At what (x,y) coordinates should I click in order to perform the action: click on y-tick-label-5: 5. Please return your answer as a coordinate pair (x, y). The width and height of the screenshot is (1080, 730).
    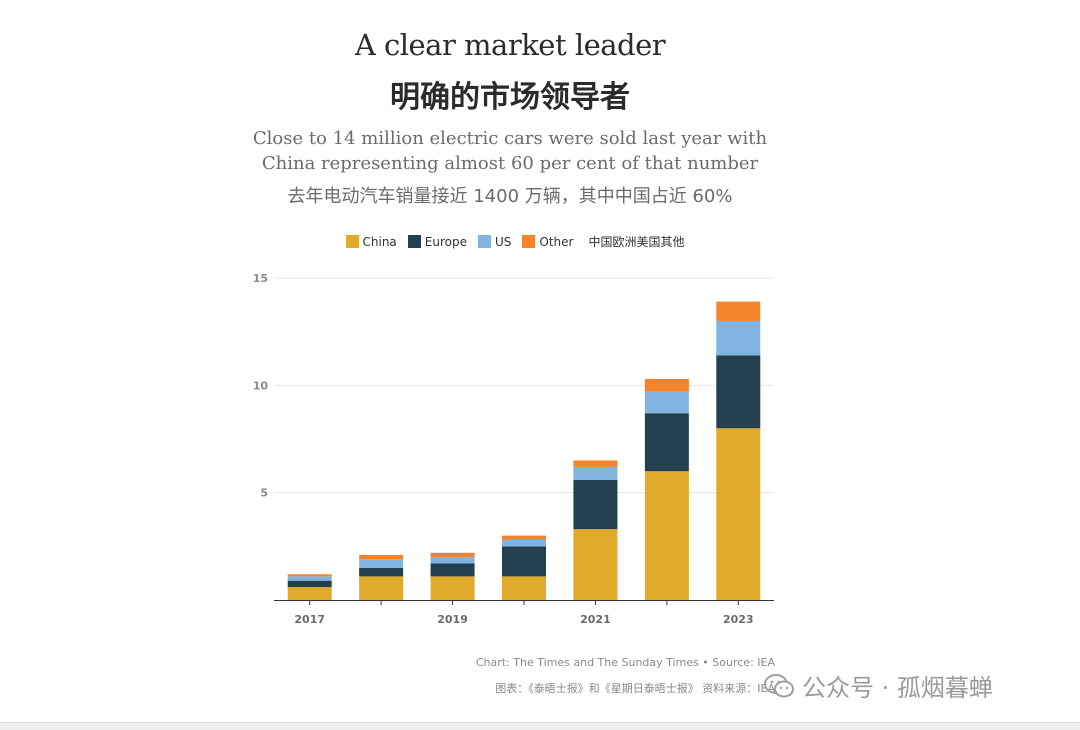
    Looking at the image, I should click on (264, 493).